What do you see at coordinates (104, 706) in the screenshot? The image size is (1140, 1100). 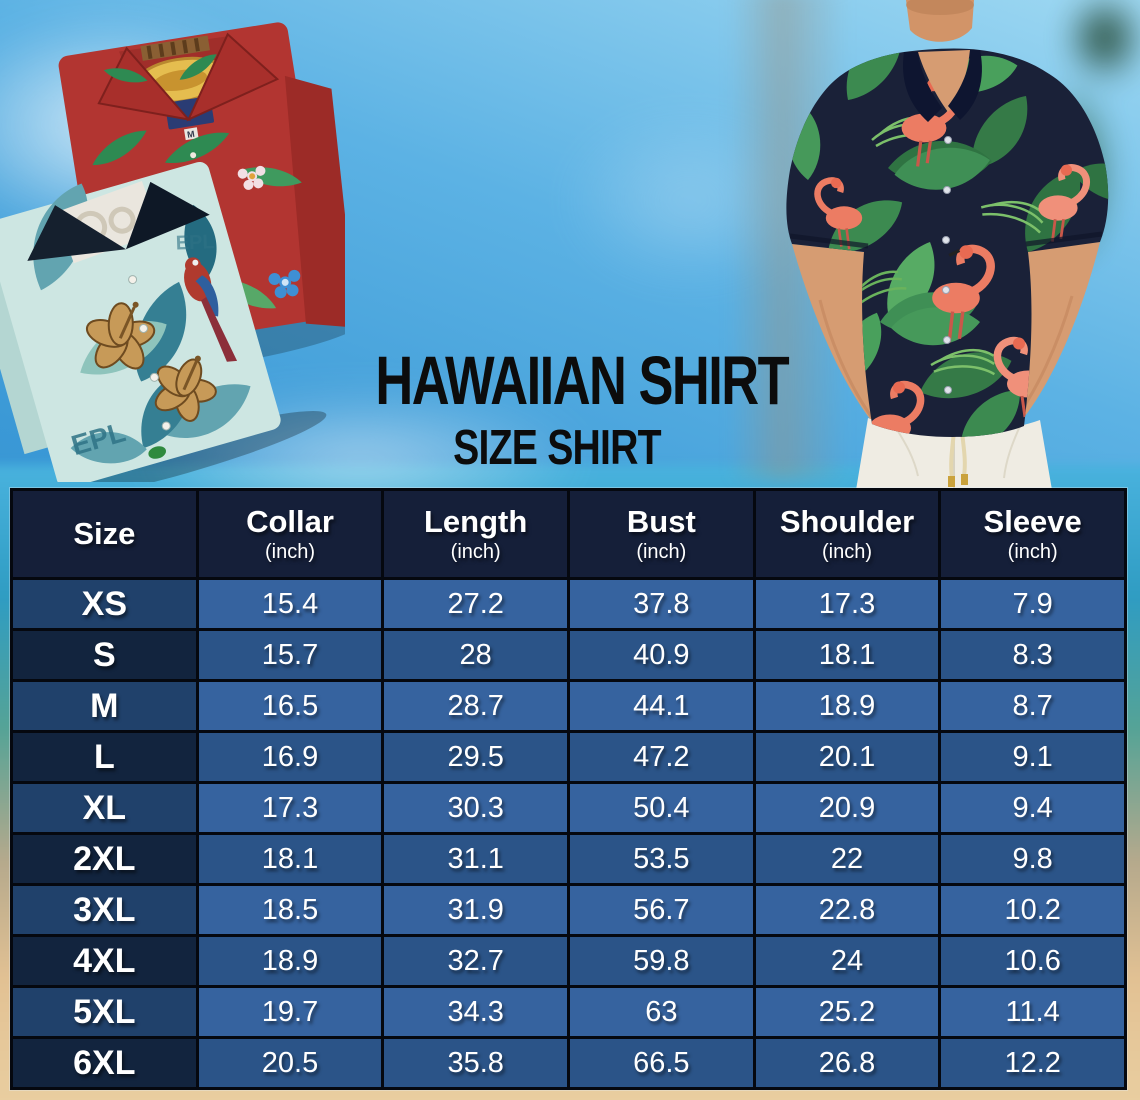 I see `size-cell: M` at bounding box center [104, 706].